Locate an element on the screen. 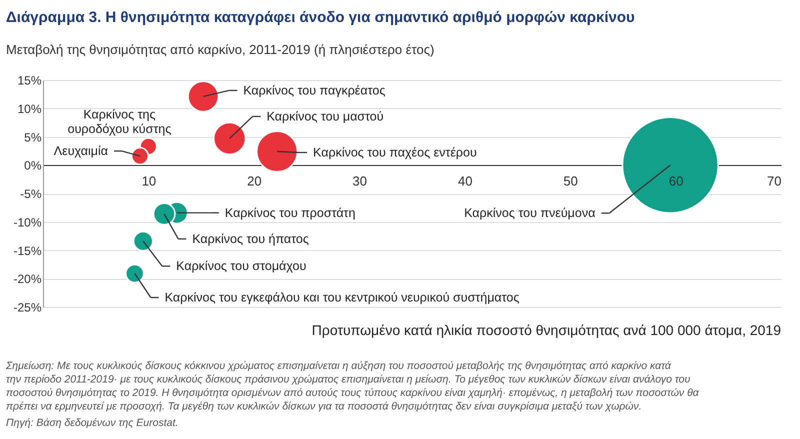 The image size is (800, 439). annotation: Καρκίνος του παγκρέατος is located at coordinates (314, 90).